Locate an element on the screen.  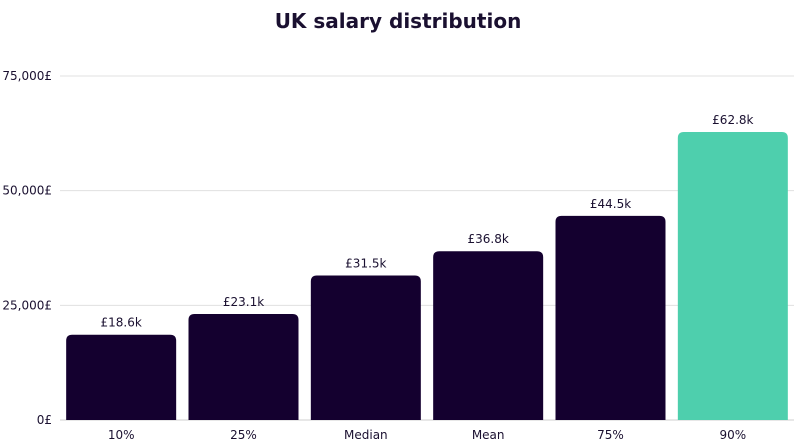
x-category-label: 25% is located at coordinates (243, 435).